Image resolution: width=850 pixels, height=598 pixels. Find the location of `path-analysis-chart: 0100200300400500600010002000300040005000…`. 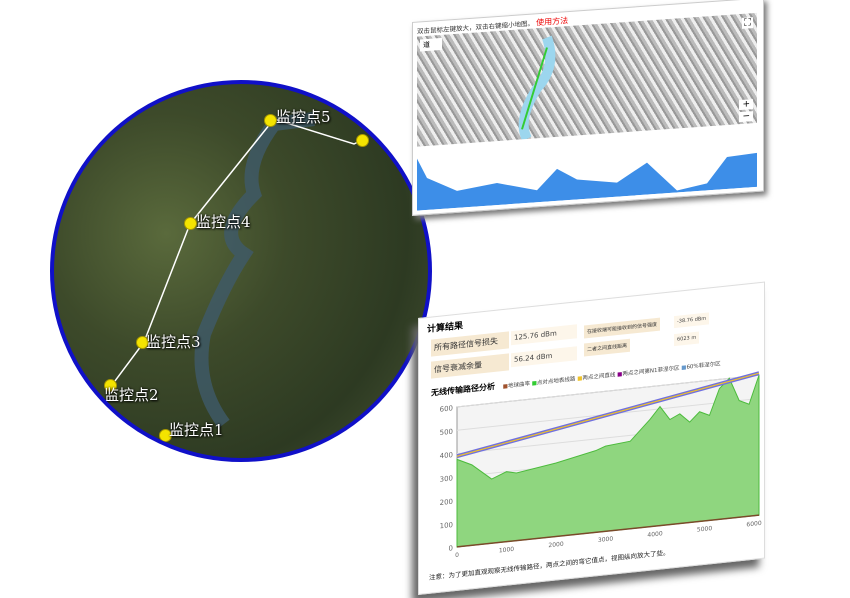

path-analysis-chart: 0100200300400500600010002000300040005000… is located at coordinates (601, 465).